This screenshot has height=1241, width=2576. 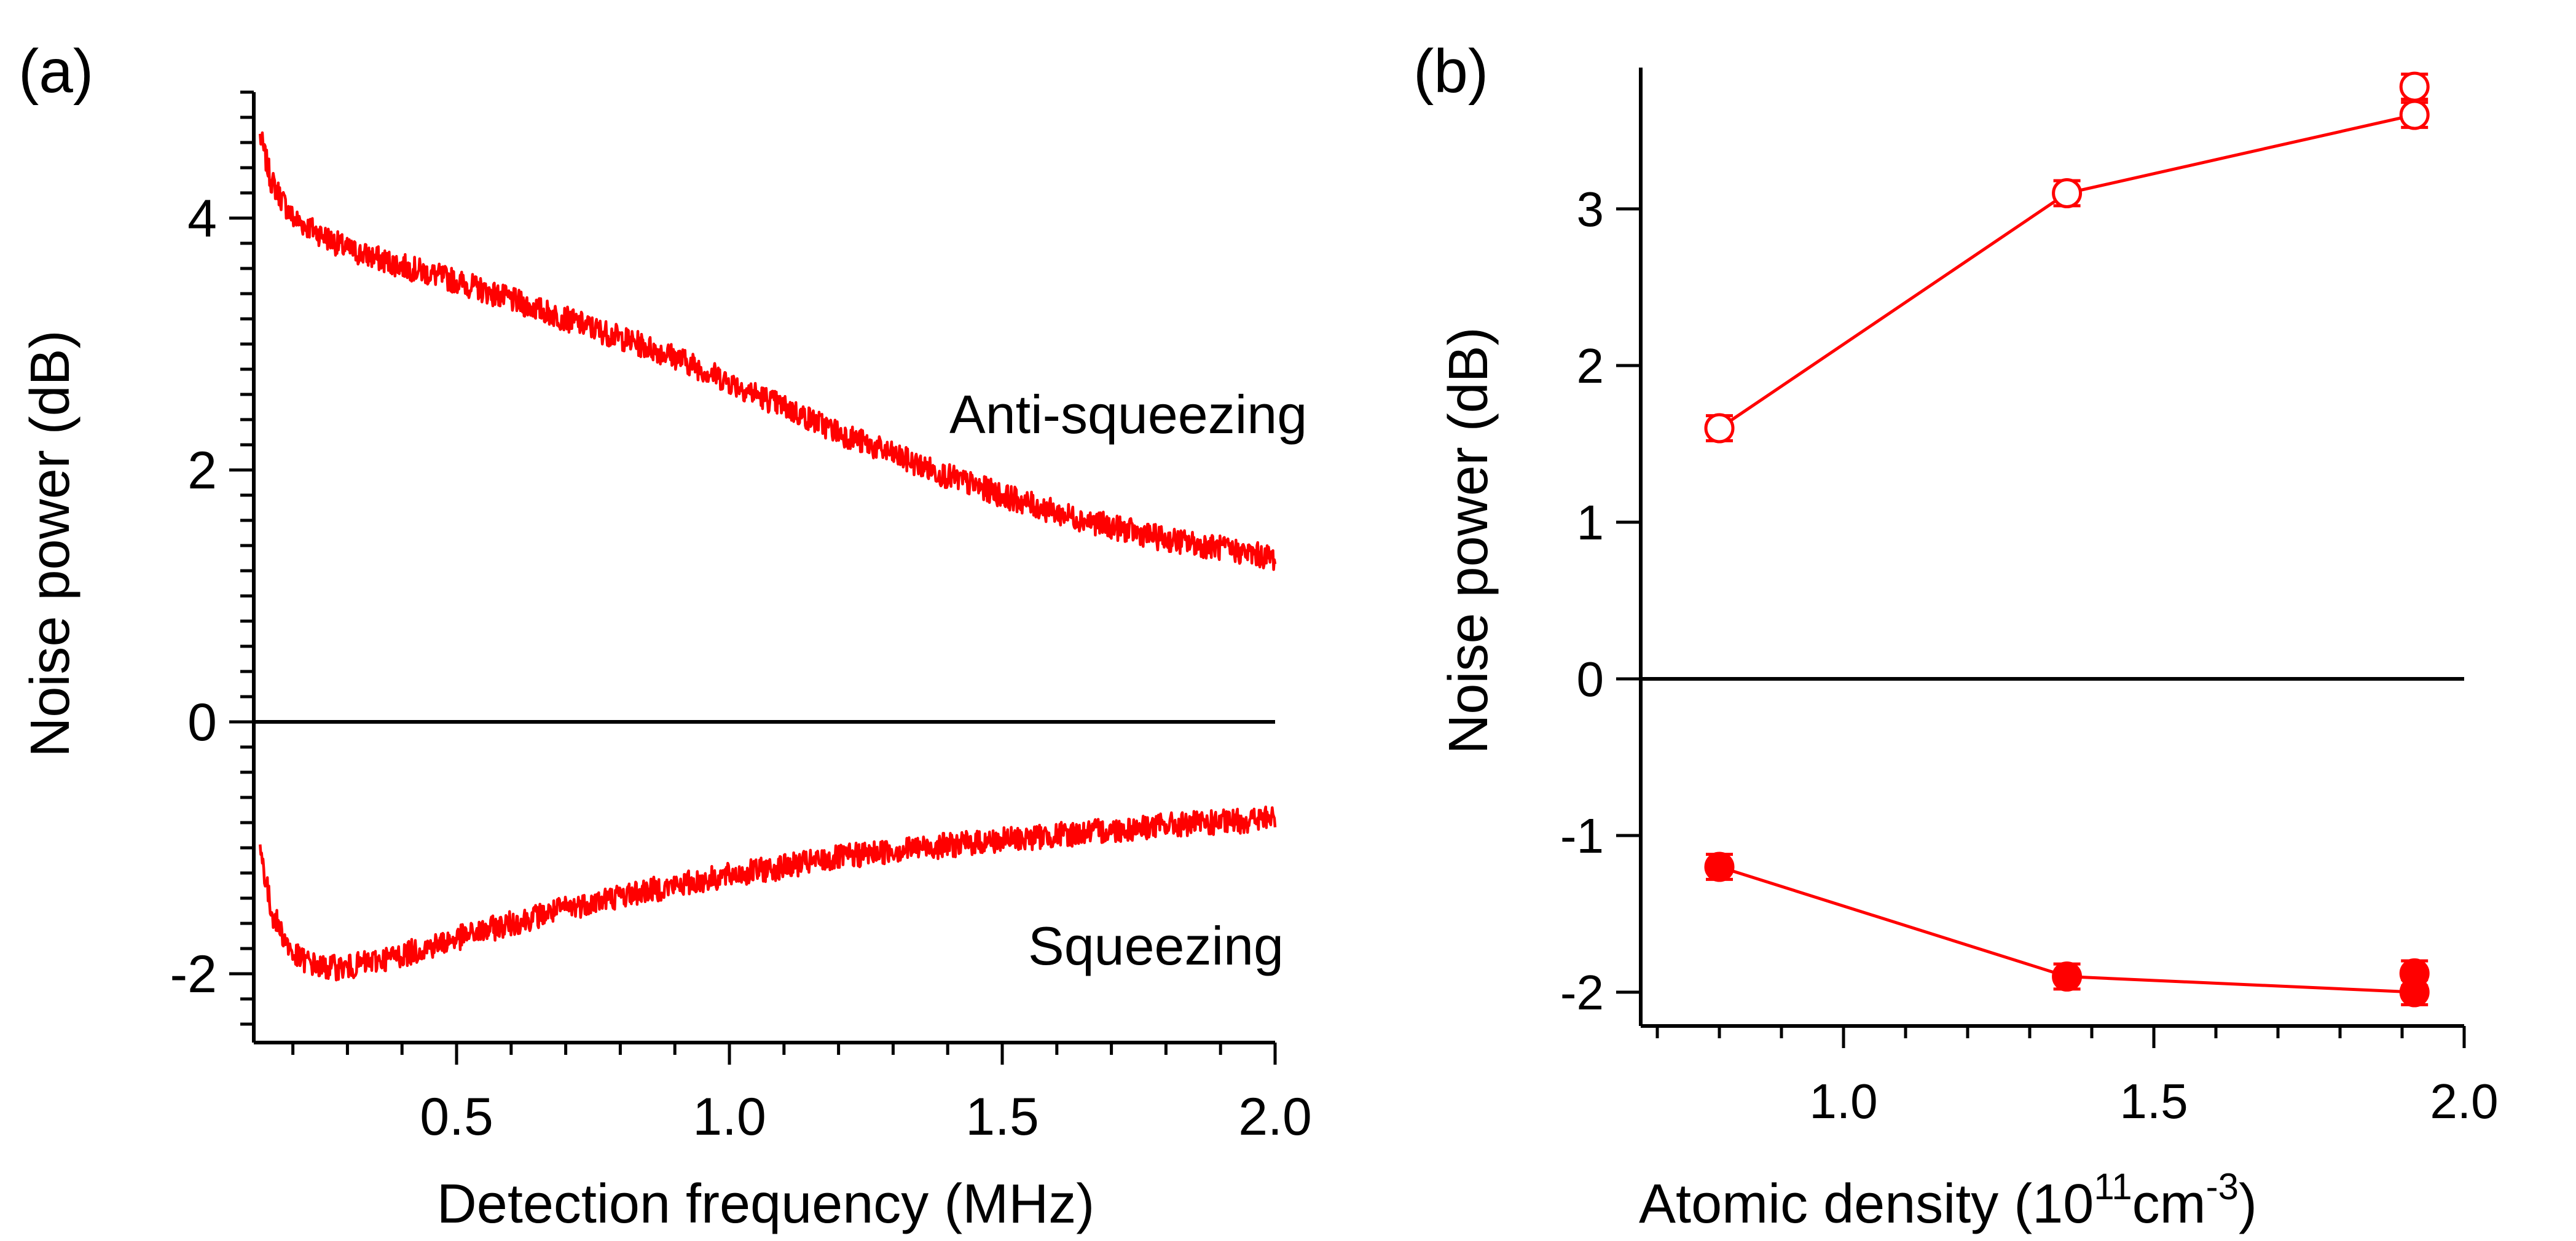 What do you see at coordinates (2153, 1101) in the screenshot?
I see `panel-b-x-tick-label: 1.5` at bounding box center [2153, 1101].